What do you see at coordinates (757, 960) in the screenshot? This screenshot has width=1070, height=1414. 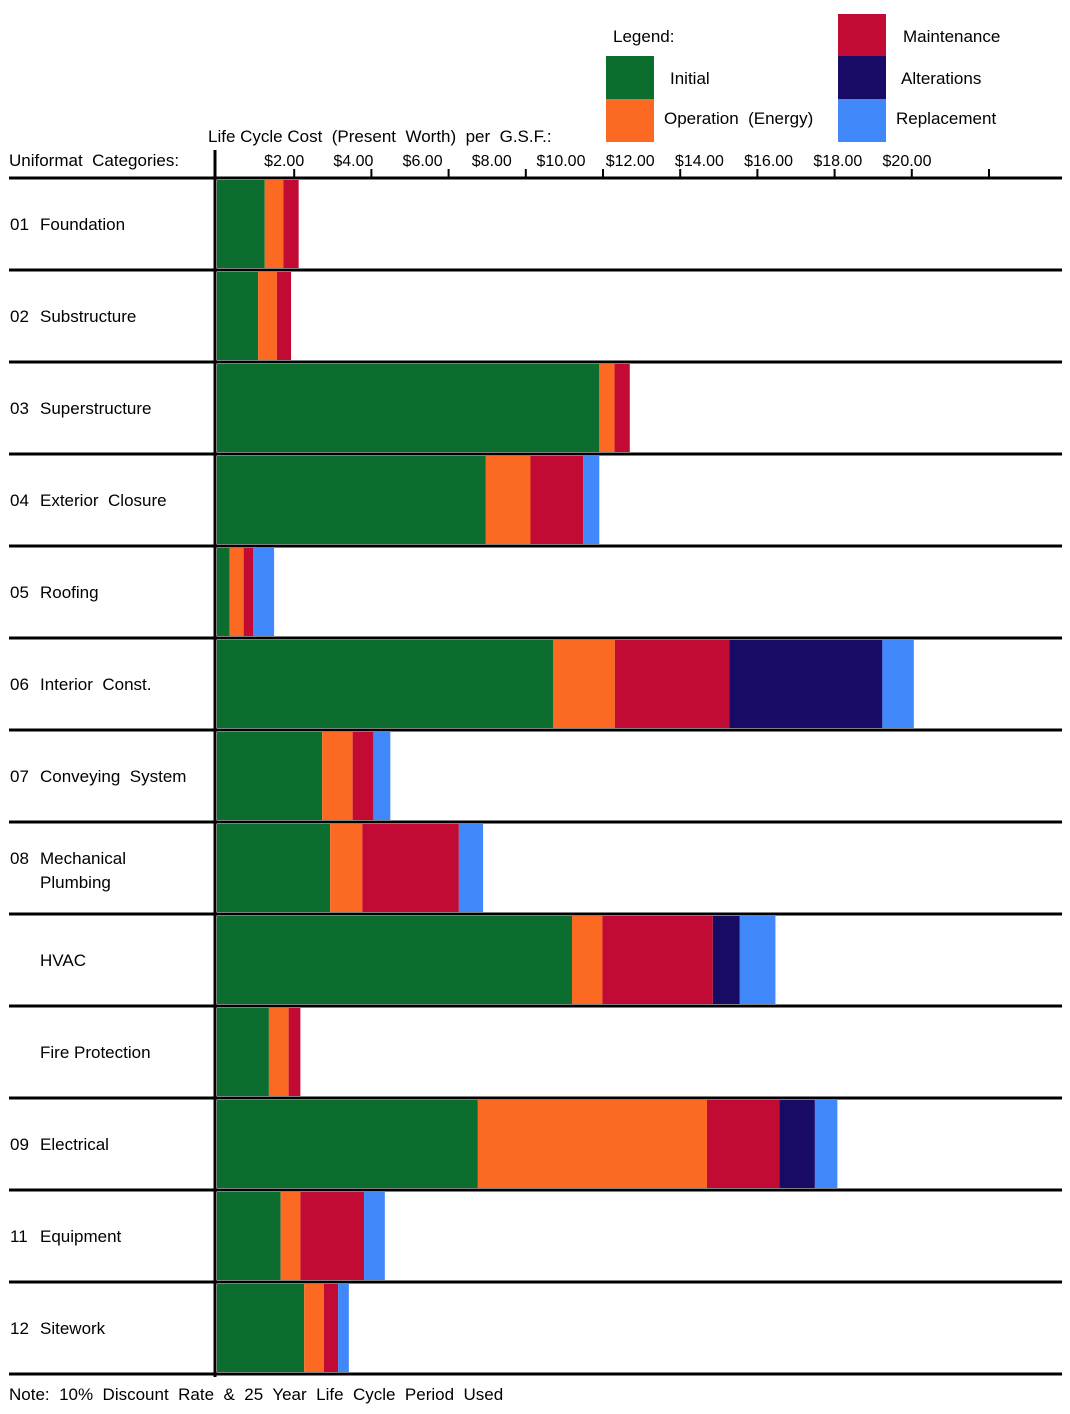 I see `bar-hvac-replacement` at bounding box center [757, 960].